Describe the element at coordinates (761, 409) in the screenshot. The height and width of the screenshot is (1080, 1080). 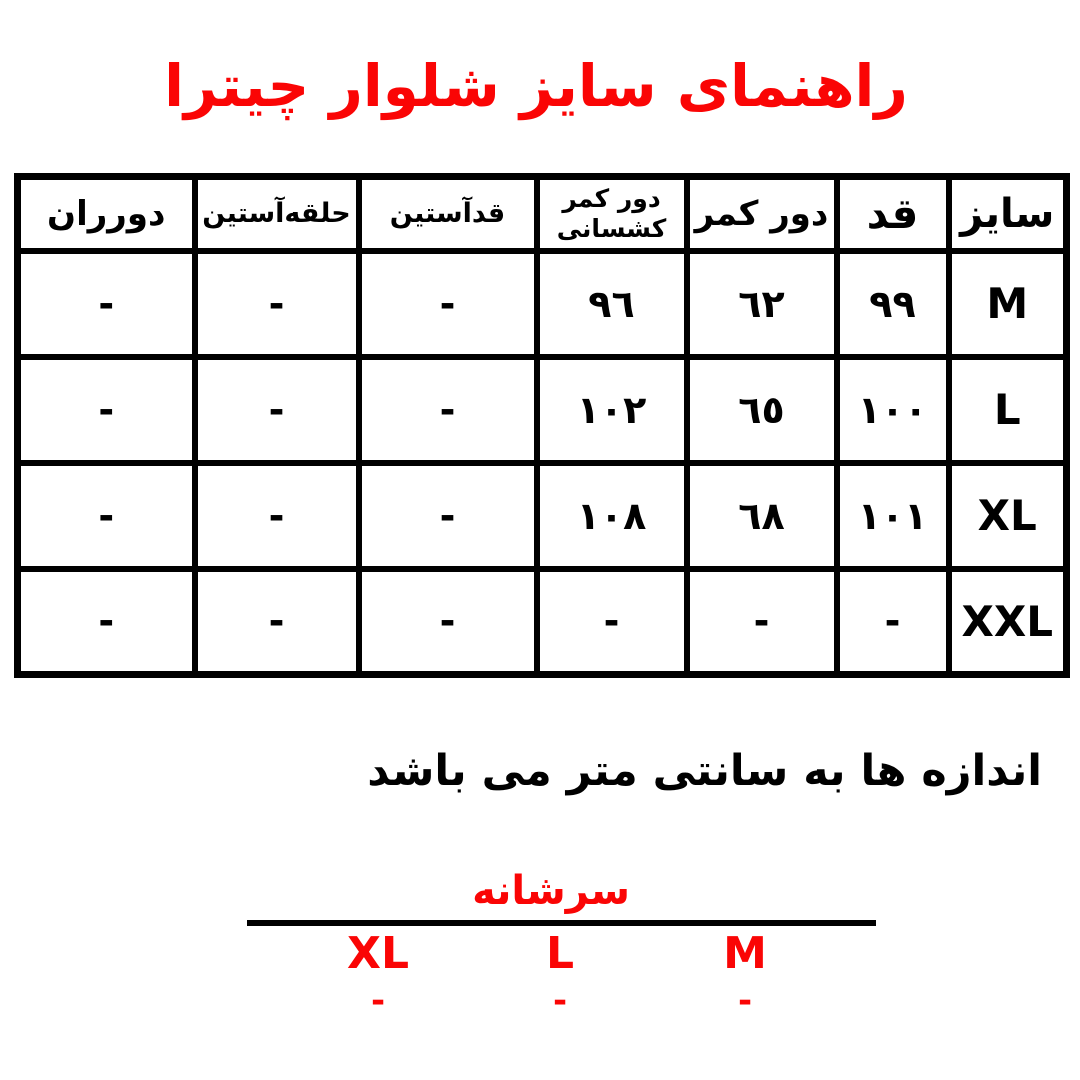
I see `cell-waist: ٦٥` at that location.